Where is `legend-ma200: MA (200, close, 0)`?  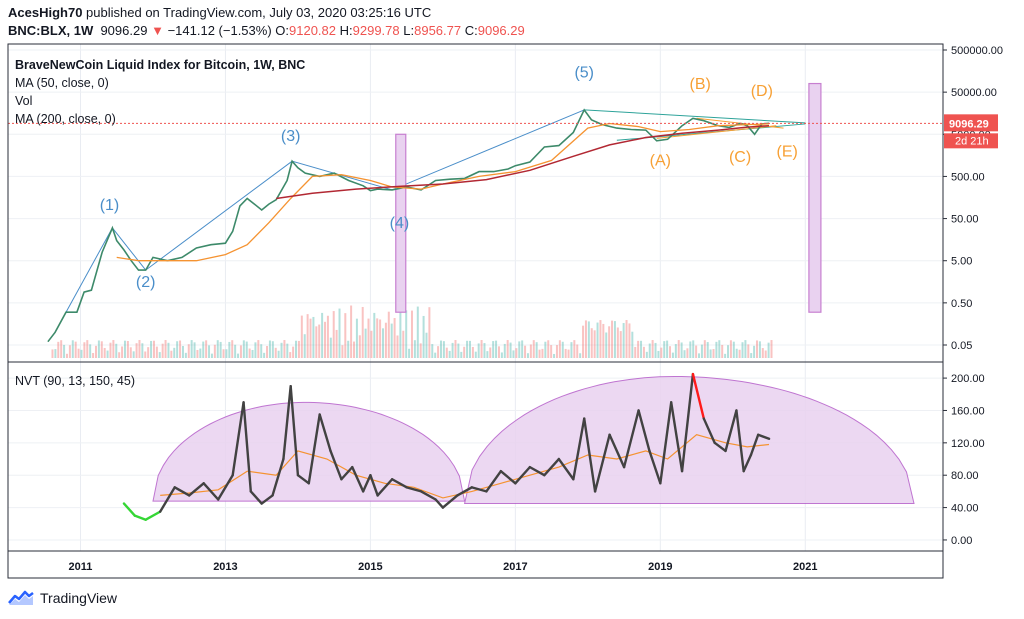 legend-ma200: MA (200, close, 0) is located at coordinates (65, 119).